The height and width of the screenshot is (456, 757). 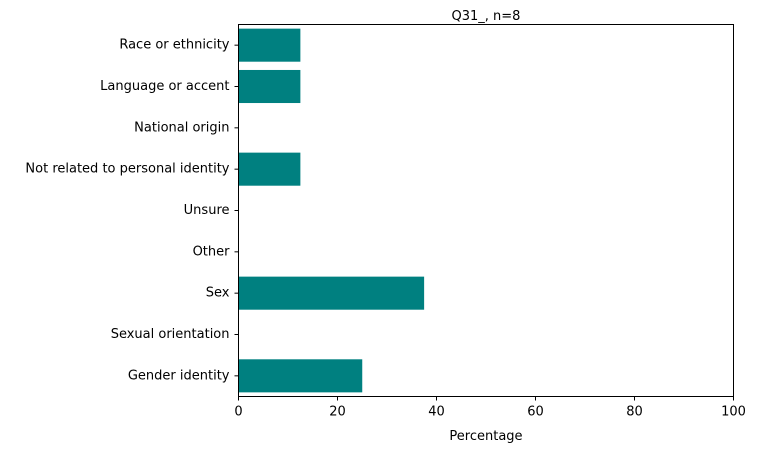 What do you see at coordinates (337, 412) in the screenshot?
I see `x-tick-label: 20` at bounding box center [337, 412].